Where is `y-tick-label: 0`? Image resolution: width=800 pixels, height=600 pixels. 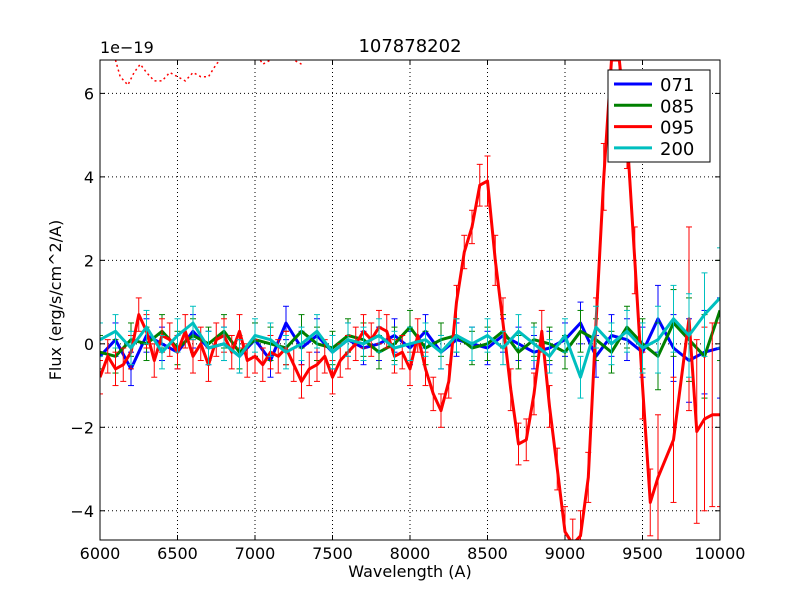 y-tick-label: 0 is located at coordinates (89, 344).